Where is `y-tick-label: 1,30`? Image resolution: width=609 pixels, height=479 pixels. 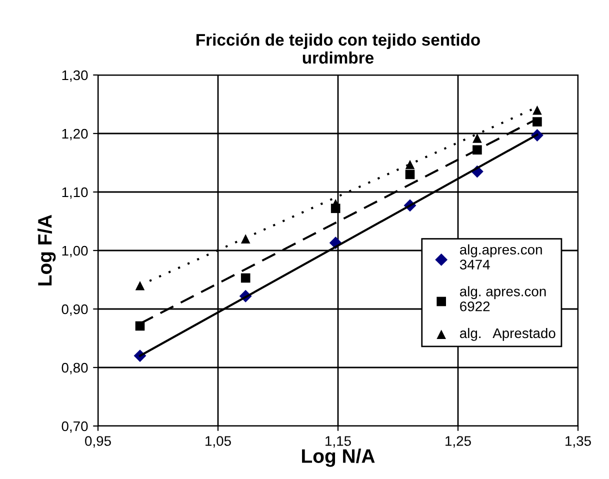 y-tick-label: 1,30 is located at coordinates (75, 76).